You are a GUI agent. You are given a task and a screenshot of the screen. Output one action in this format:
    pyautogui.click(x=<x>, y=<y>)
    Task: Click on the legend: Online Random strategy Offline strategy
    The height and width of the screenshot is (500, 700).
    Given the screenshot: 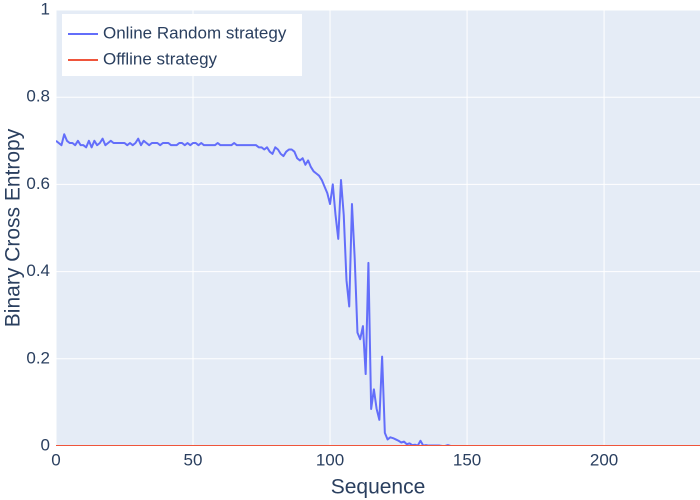 What is the action you would take?
    pyautogui.click(x=182, y=45)
    